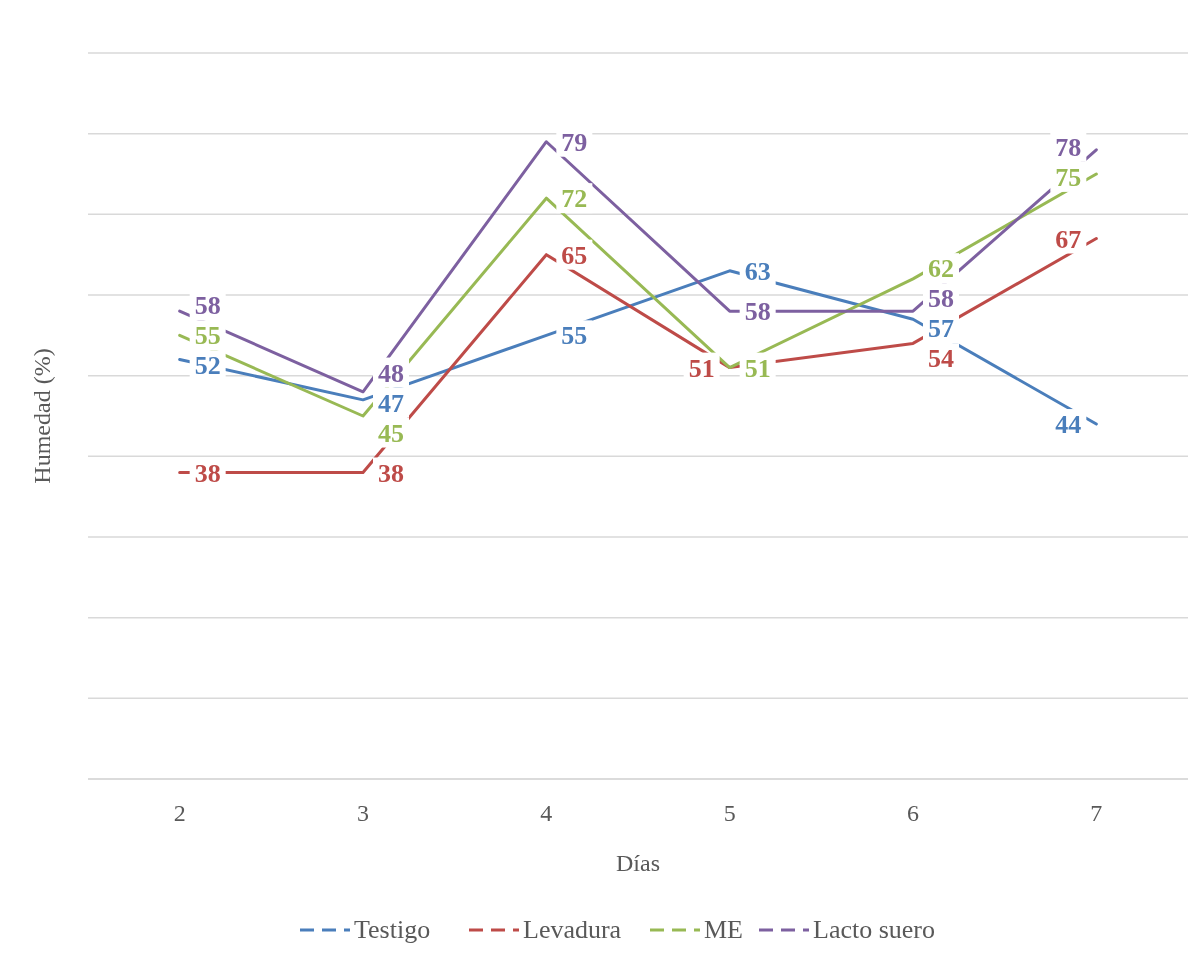  What do you see at coordinates (391, 403) in the screenshot?
I see `data-label: 47` at bounding box center [391, 403].